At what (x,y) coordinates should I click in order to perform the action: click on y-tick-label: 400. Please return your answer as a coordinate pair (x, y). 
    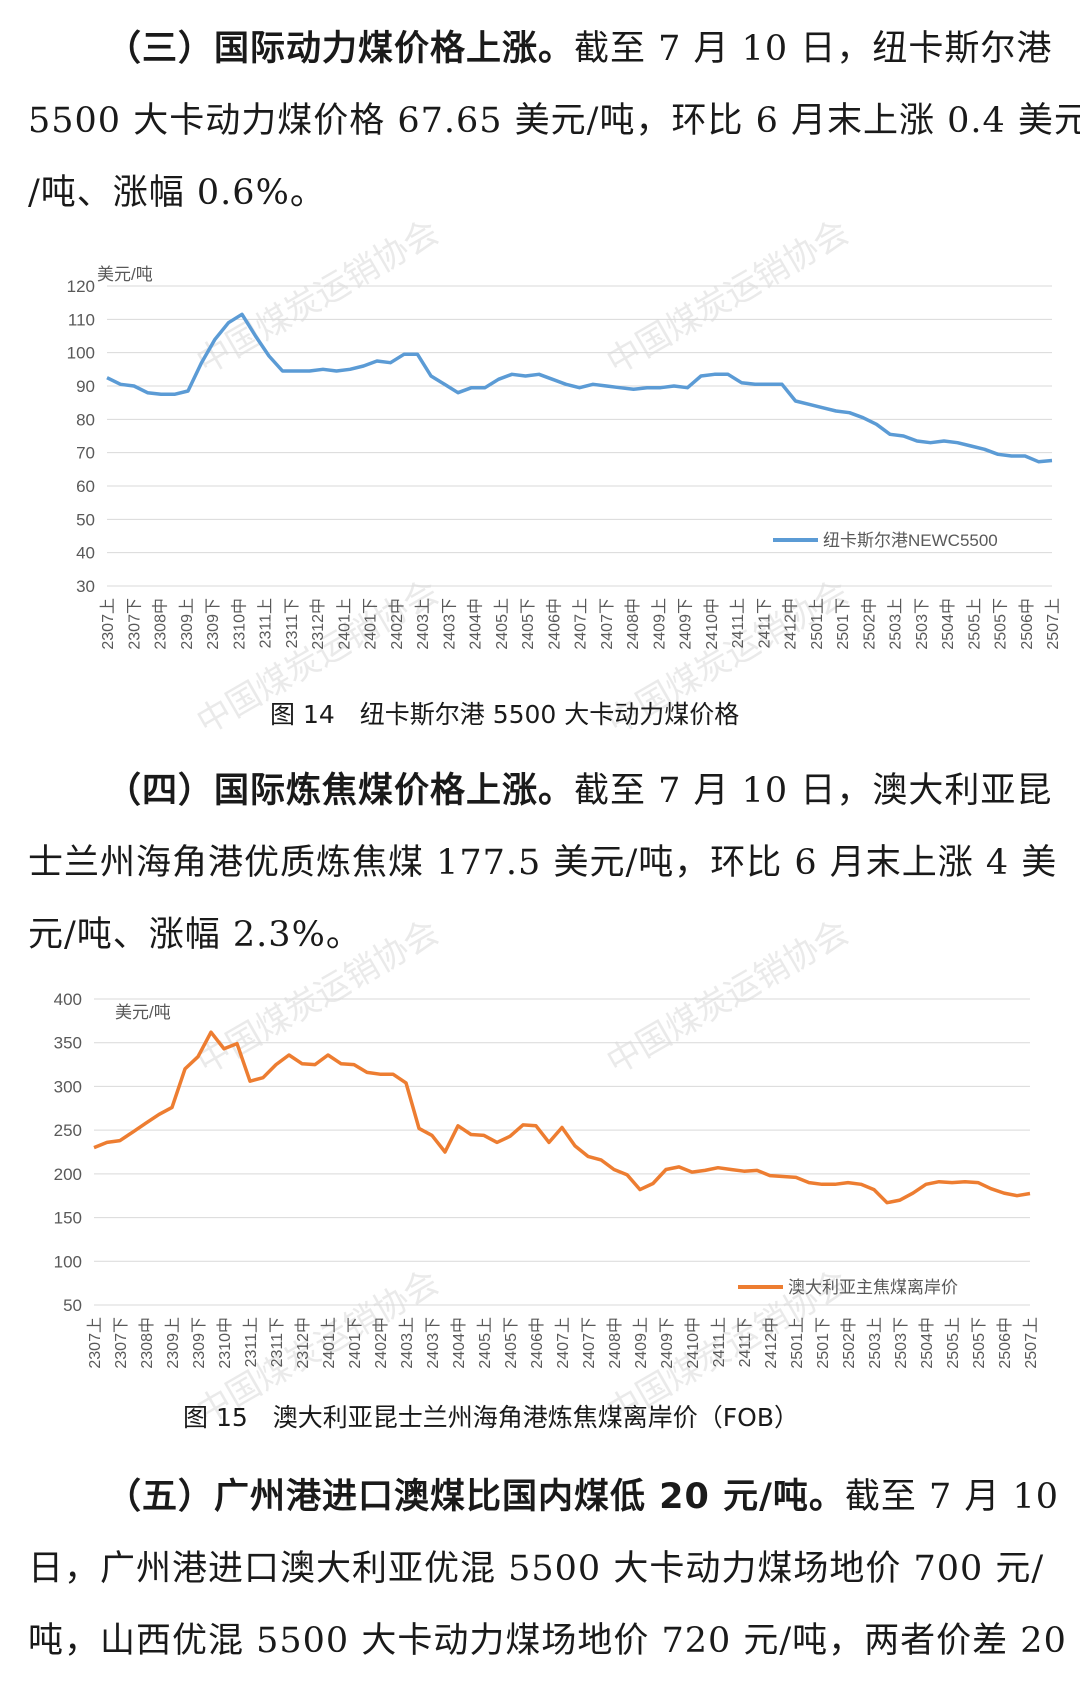
    Looking at the image, I should click on (68, 999).